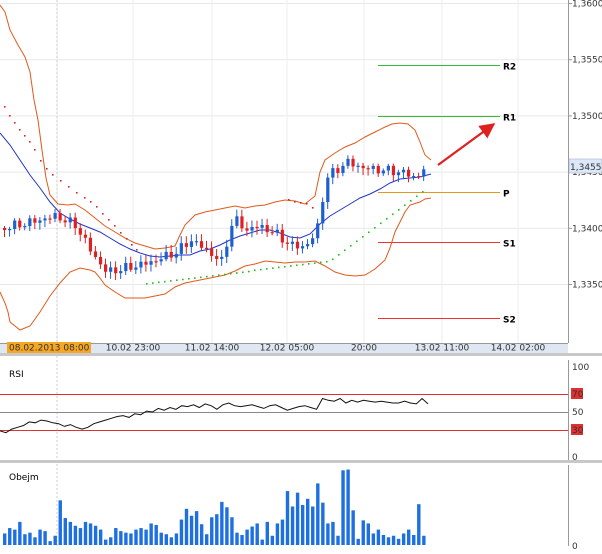  I want to click on rsi-line, so click(214, 415).